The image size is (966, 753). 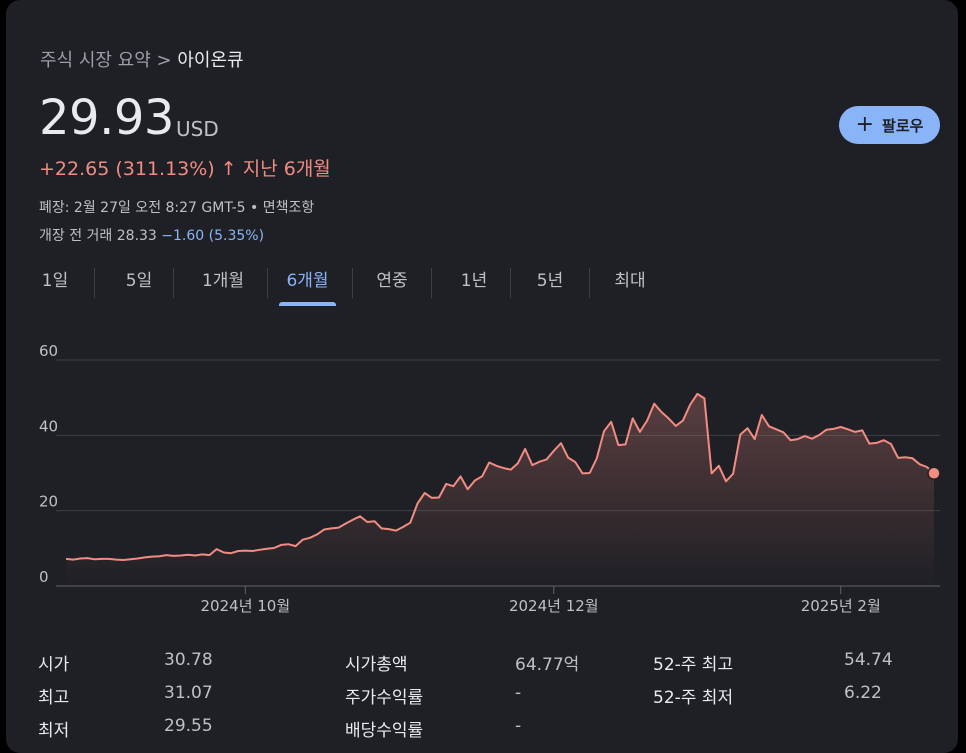 I want to click on follow-button: + 팔로우, so click(x=889, y=125).